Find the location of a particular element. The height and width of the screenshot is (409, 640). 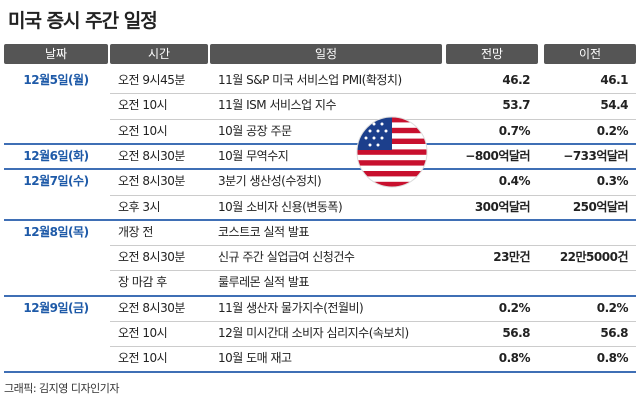

previous: 56.8 is located at coordinates (614, 333).